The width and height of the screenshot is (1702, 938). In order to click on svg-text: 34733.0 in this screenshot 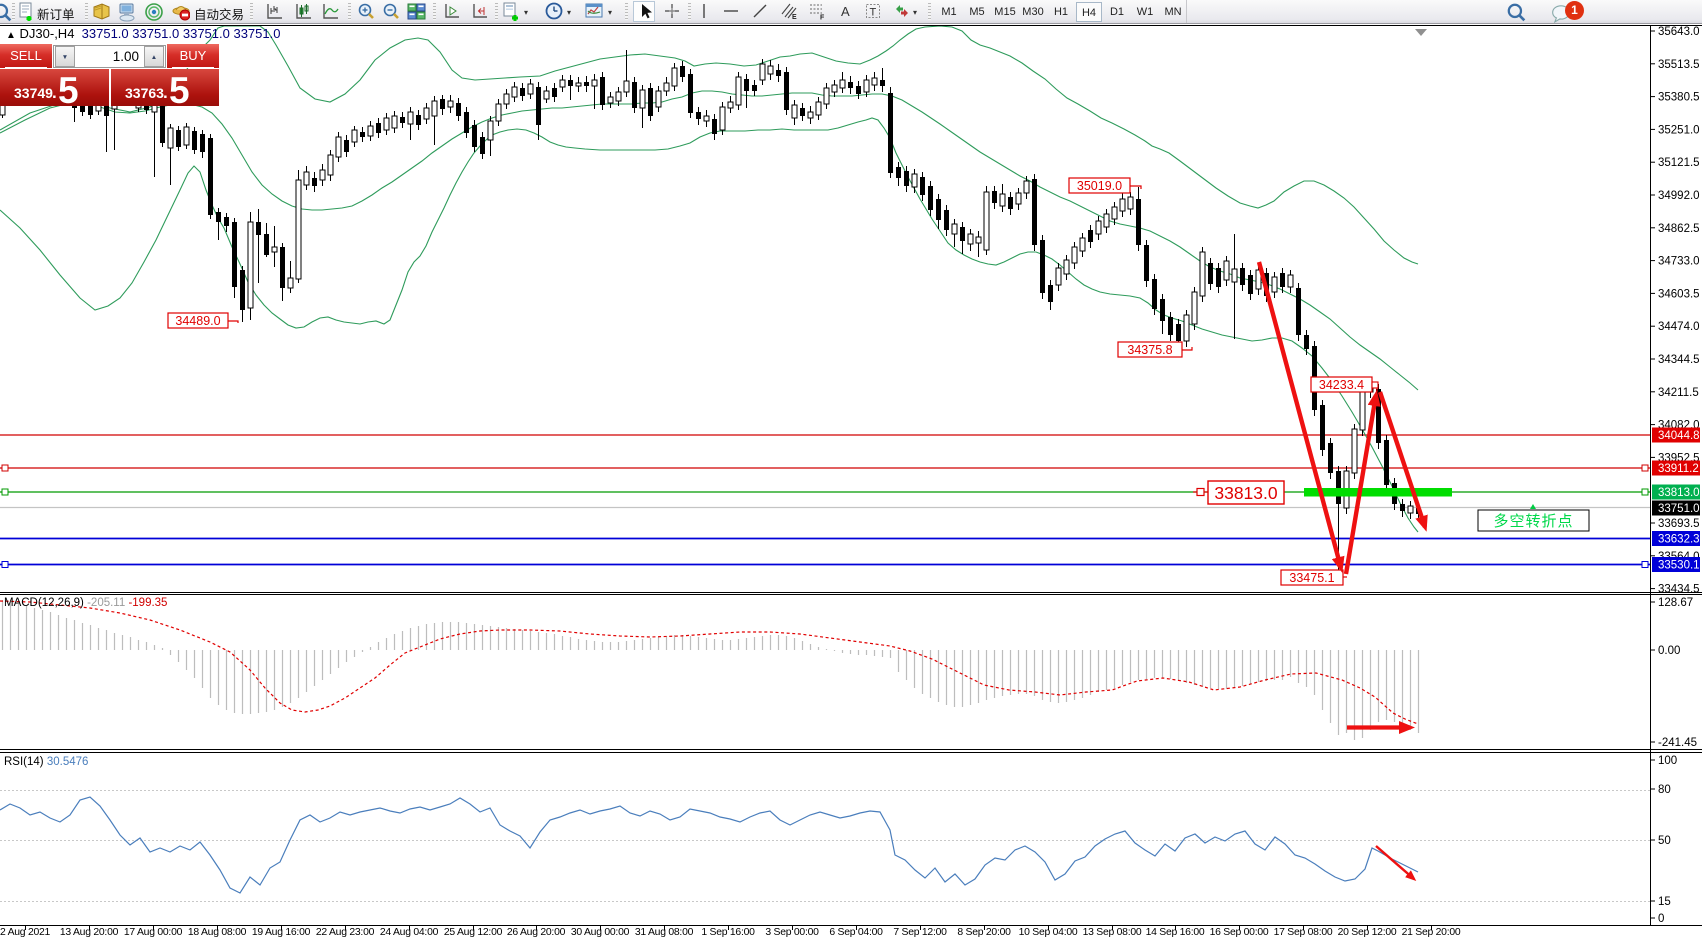, I will do `click(1679, 262)`.